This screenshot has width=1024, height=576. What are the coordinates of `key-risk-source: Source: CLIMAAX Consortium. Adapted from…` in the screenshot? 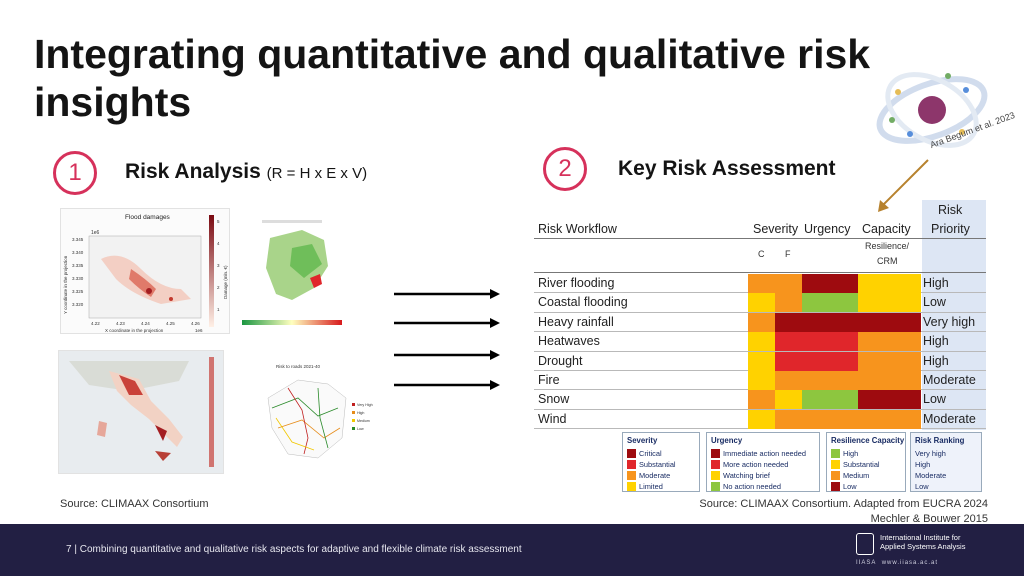 It's located at (824, 512).